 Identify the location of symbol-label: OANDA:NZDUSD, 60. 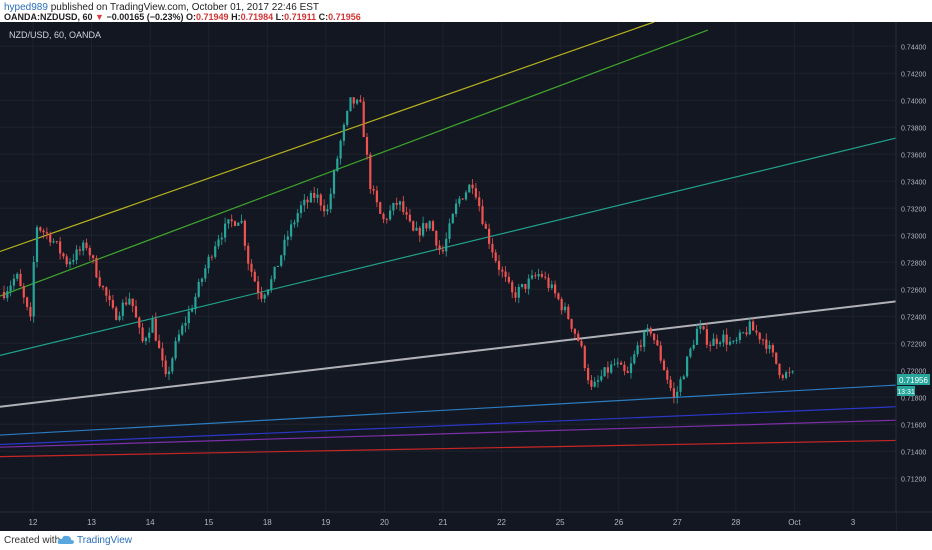
(48, 17).